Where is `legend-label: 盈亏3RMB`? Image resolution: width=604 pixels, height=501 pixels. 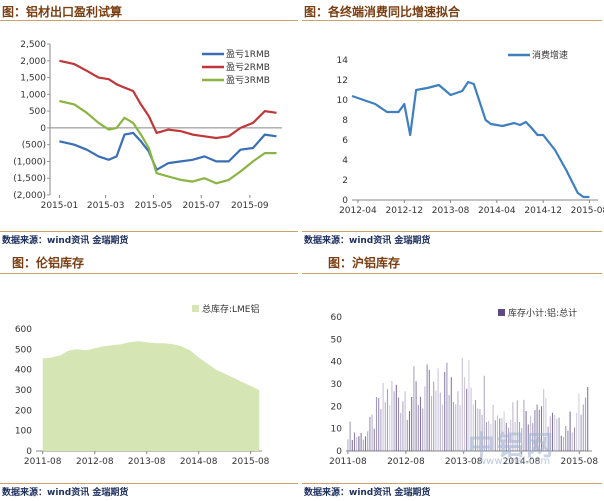 legend-label: 盈亏3RMB is located at coordinates (248, 80).